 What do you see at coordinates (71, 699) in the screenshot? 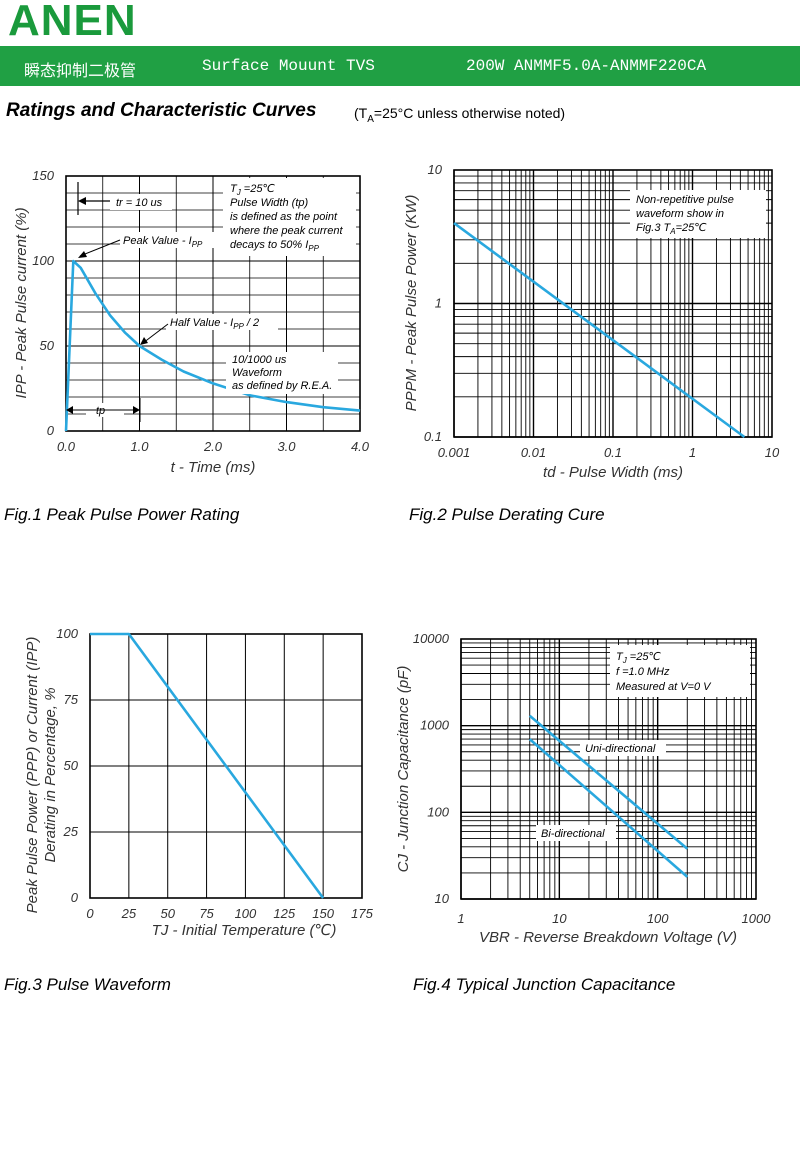
I see `fig3-ytick-label: 75` at bounding box center [71, 699].